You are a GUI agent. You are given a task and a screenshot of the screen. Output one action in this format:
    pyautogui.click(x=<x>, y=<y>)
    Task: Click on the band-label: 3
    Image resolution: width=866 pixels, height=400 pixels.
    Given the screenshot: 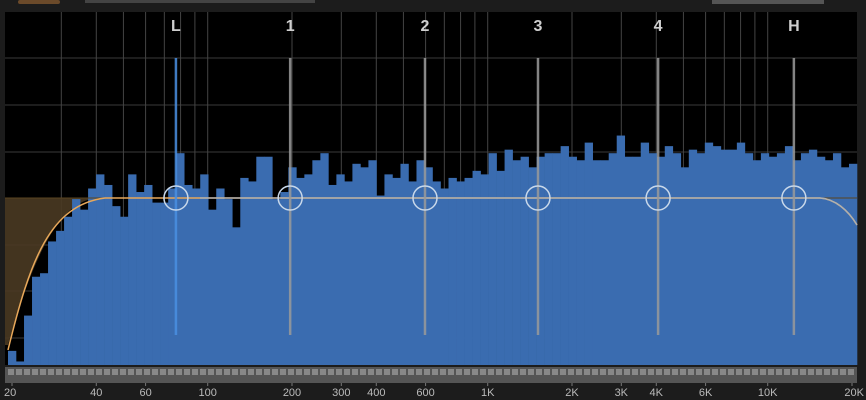 What is the action you would take?
    pyautogui.click(x=538, y=26)
    